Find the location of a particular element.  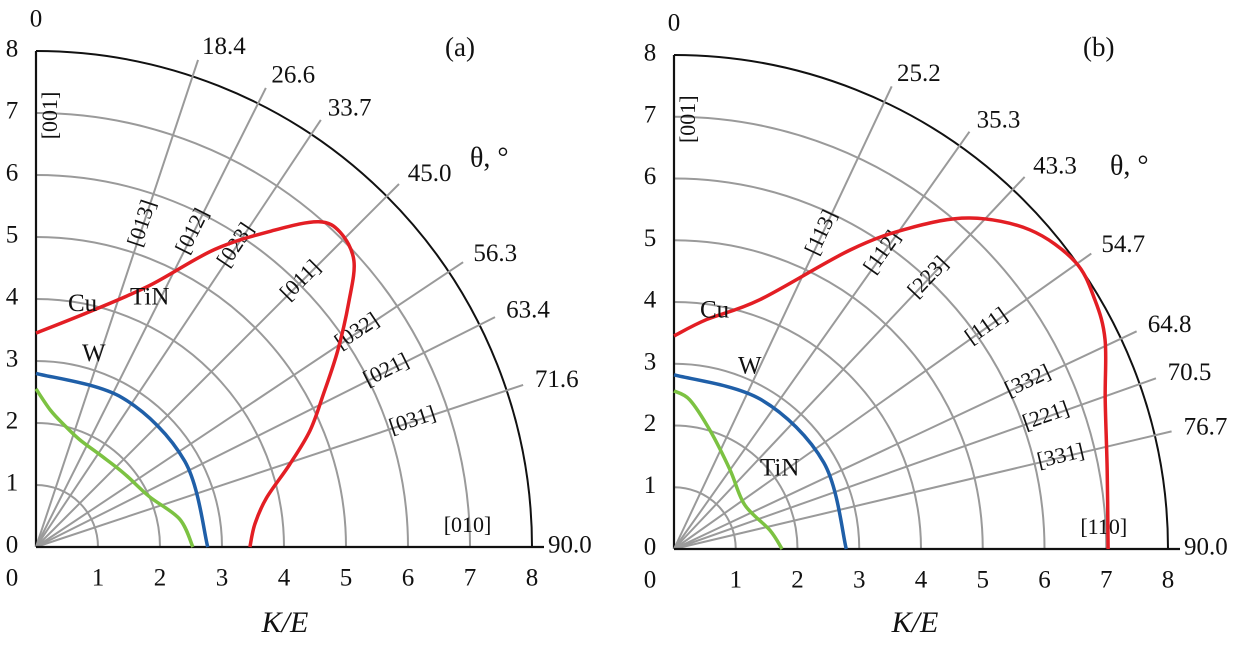

theta-tick-label: 26.6 is located at coordinates (293, 75).